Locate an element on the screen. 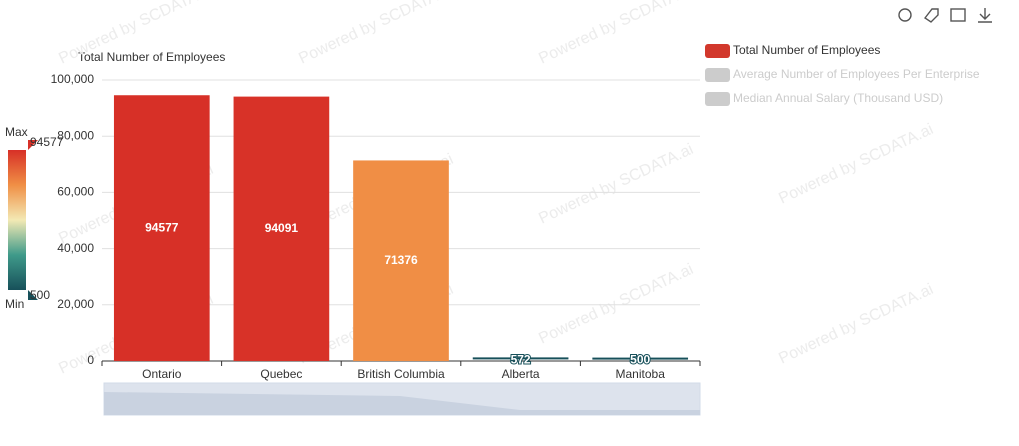 The image size is (1019, 446). data-label: 500 is located at coordinates (640, 359).